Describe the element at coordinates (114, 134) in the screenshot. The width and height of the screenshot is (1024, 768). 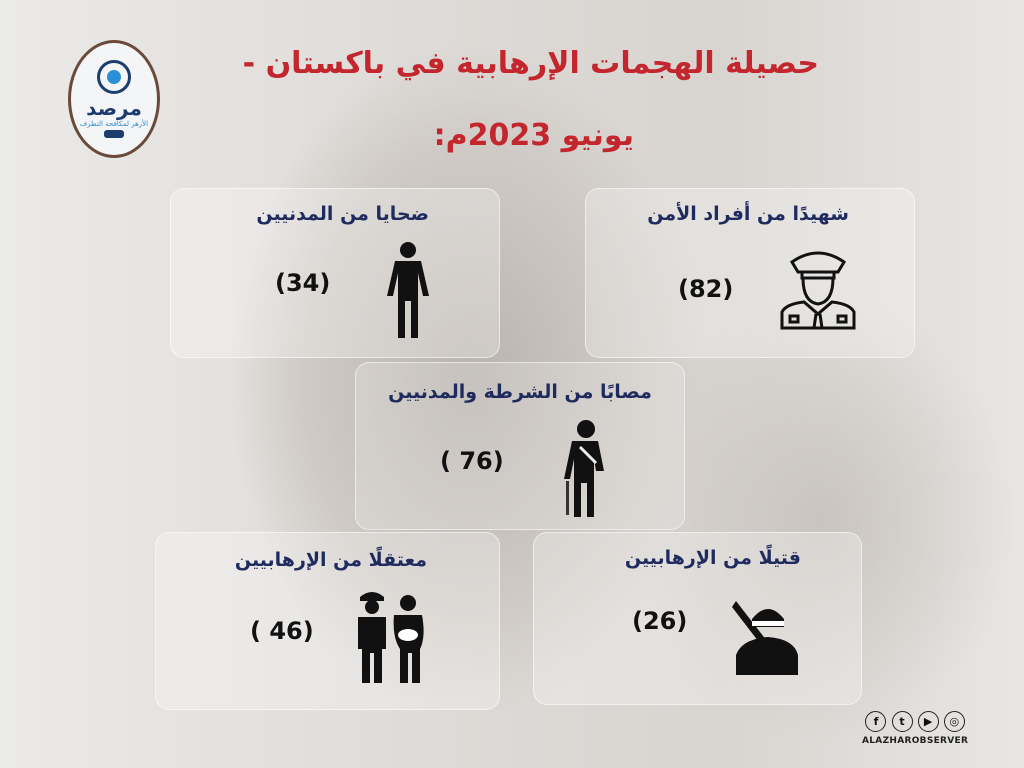
I see `logo-tag` at that location.